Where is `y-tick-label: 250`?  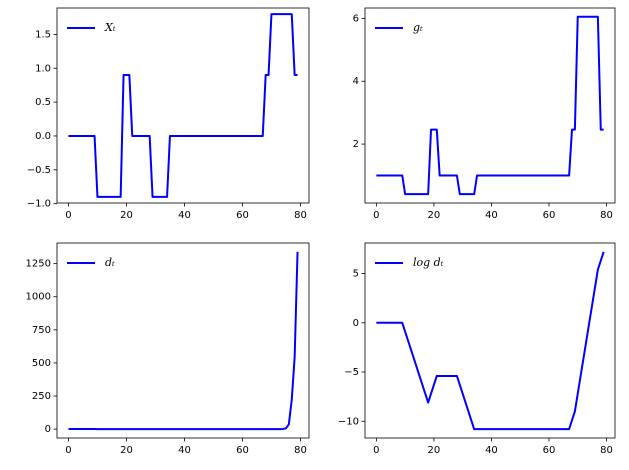
y-tick-label: 250 is located at coordinates (41, 396).